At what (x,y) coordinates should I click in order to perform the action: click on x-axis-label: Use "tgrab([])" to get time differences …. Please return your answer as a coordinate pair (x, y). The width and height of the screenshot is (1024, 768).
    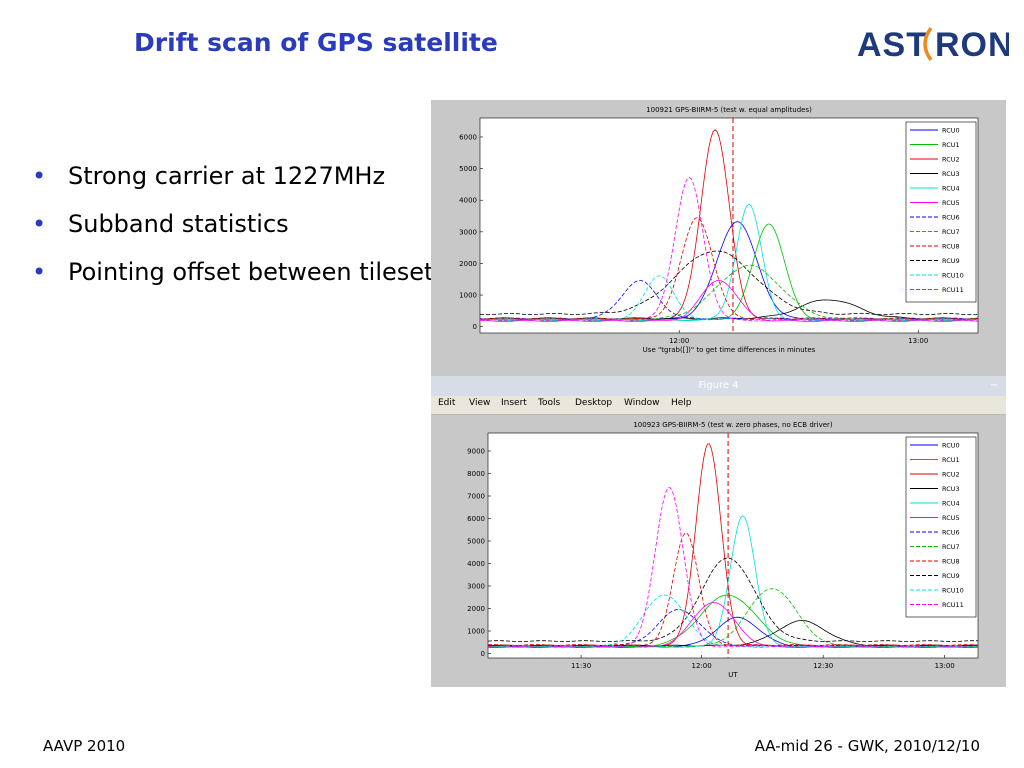
    Looking at the image, I should click on (729, 350).